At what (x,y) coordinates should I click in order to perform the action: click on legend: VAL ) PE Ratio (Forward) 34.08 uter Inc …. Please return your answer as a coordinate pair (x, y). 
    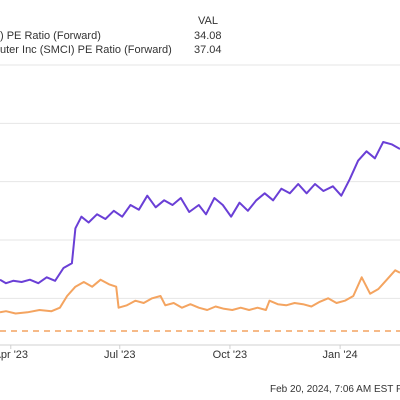
    Looking at the image, I should click on (111, 35).